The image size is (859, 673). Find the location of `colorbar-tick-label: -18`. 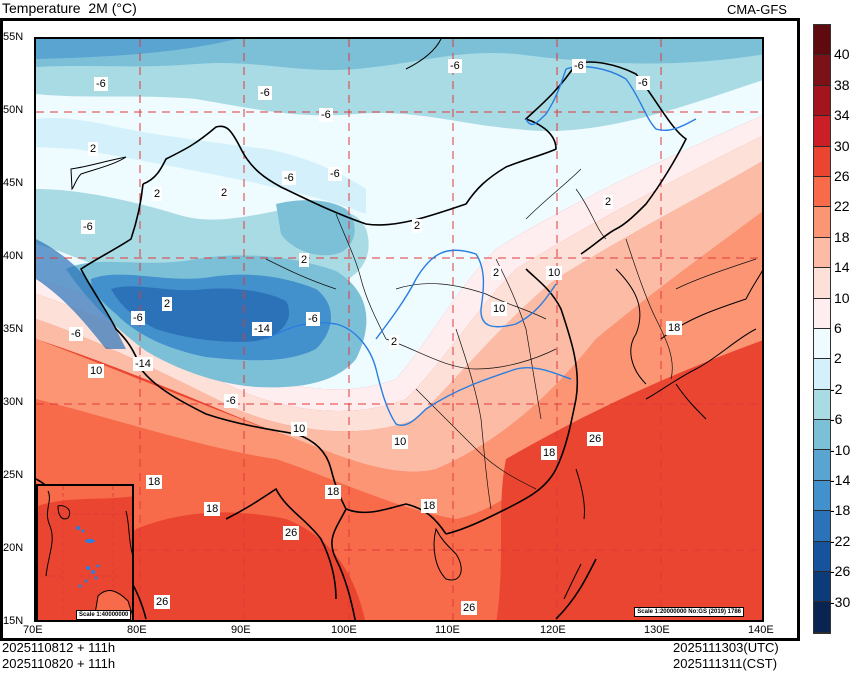

colorbar-tick-label: -18 is located at coordinates (840, 510).